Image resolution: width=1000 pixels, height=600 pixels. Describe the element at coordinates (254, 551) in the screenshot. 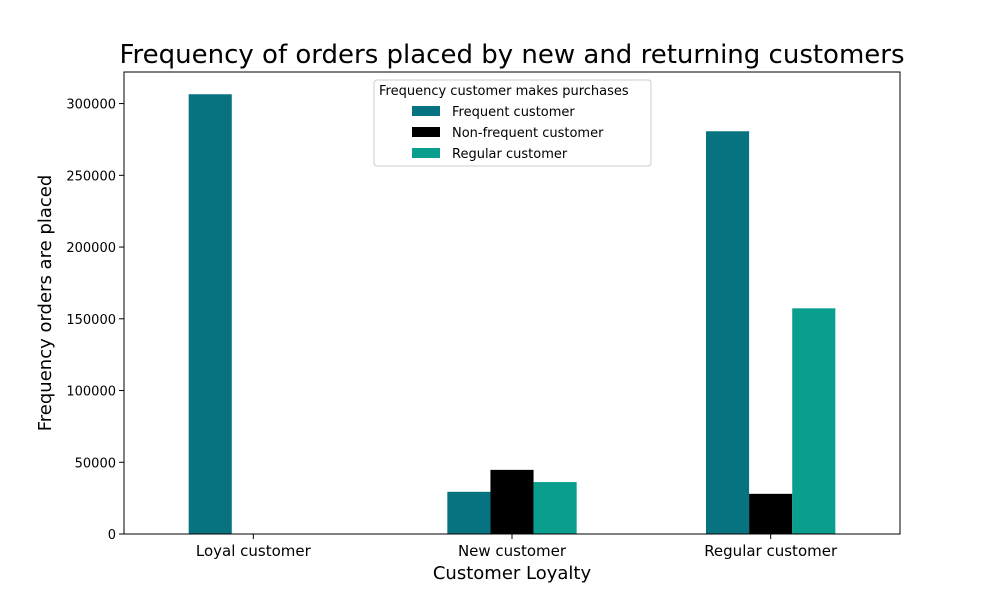

I see `x-tick-label: Loyal customer` at that location.